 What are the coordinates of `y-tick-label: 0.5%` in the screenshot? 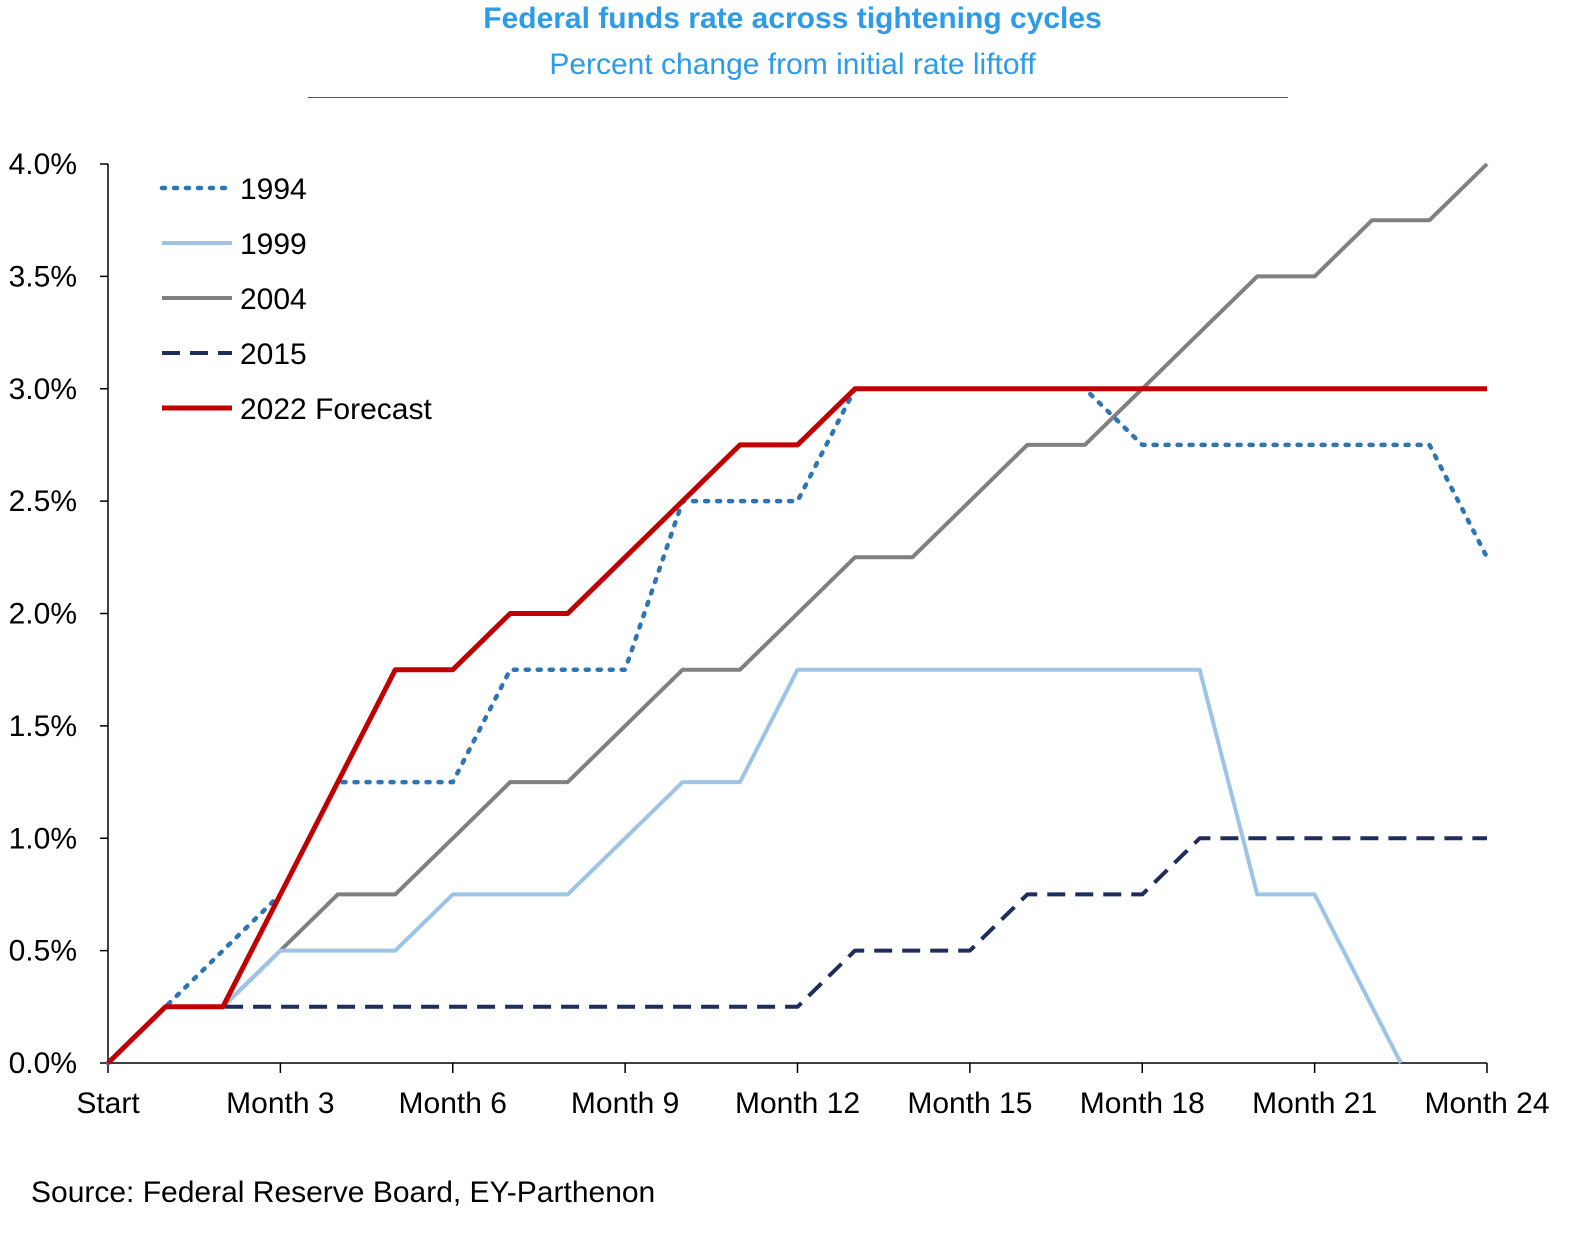 It's located at (43, 951).